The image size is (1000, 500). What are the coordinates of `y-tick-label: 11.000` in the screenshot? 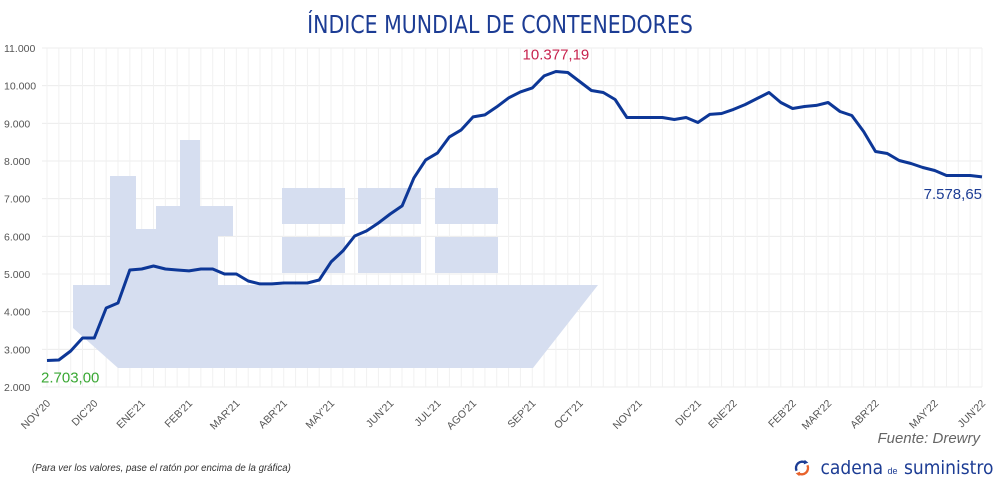 It's located at (19, 49).